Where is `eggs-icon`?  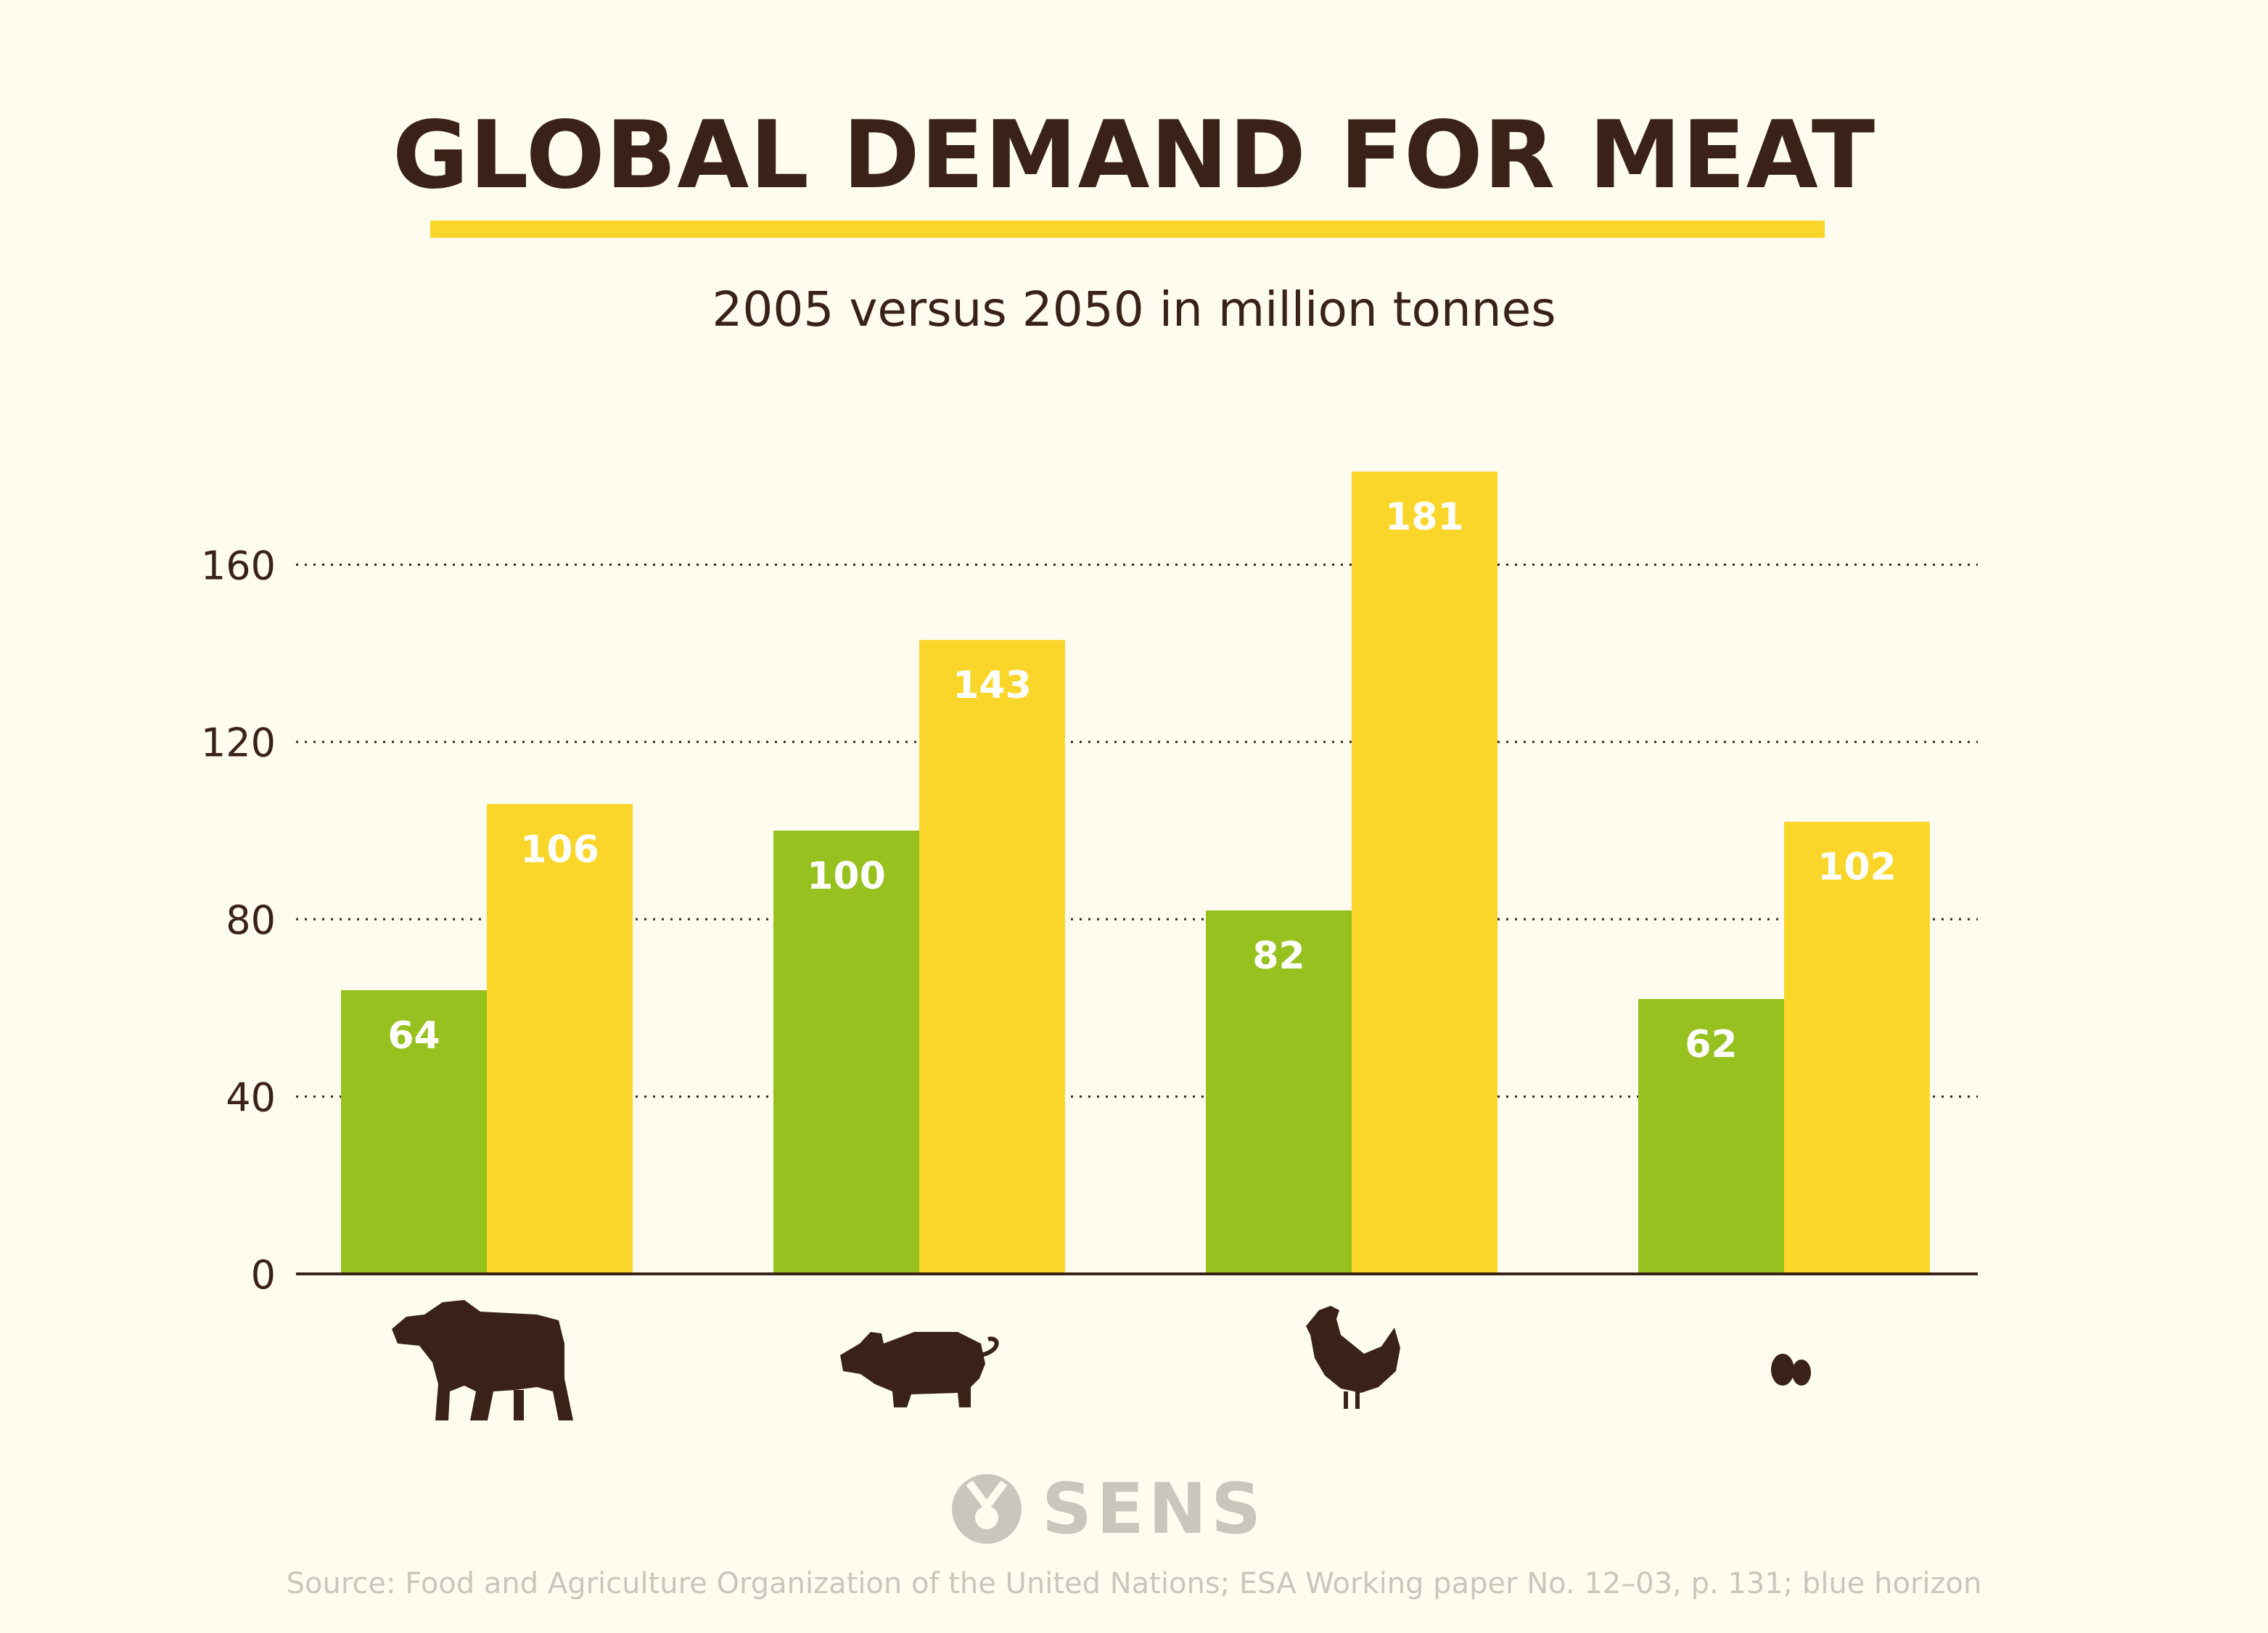 eggs-icon is located at coordinates (1791, 1370).